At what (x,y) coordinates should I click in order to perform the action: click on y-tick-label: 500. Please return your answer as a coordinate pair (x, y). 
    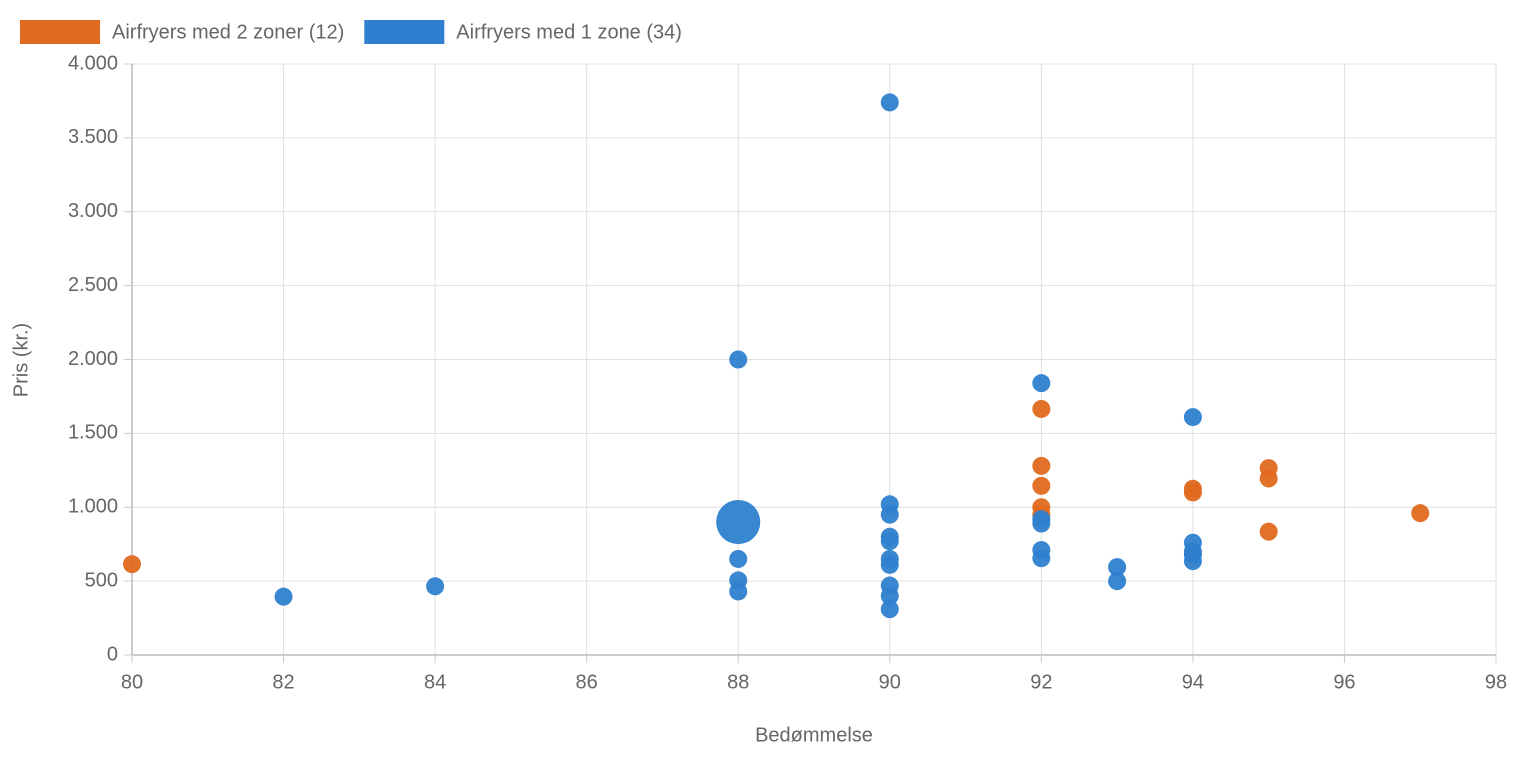
    Looking at the image, I should click on (101, 580).